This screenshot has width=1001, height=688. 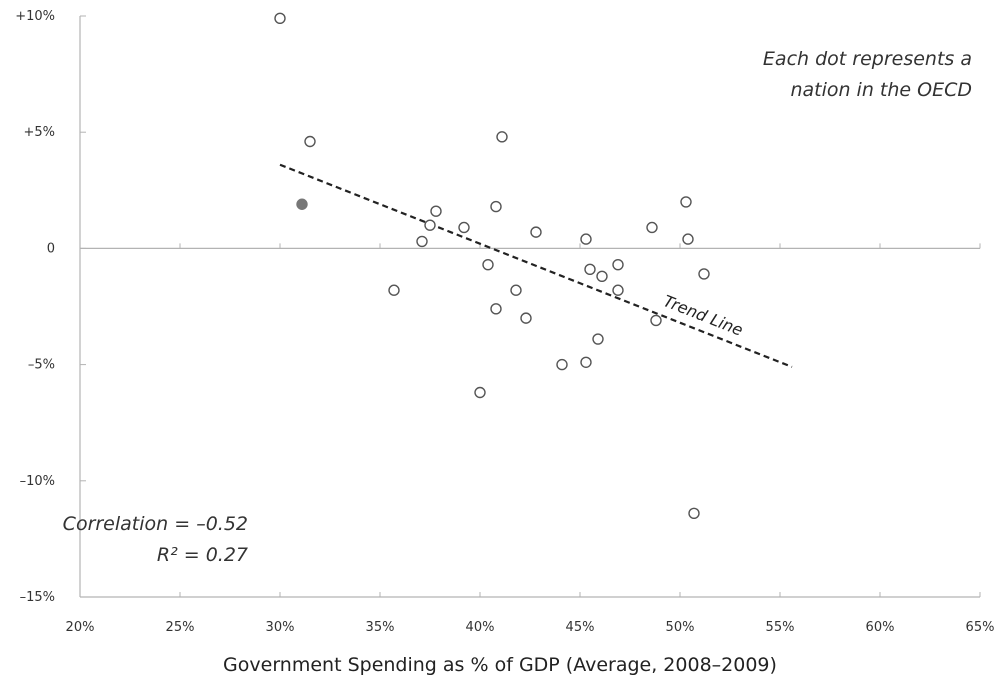 I want to click on data-point-highlighted, so click(x=302, y=204).